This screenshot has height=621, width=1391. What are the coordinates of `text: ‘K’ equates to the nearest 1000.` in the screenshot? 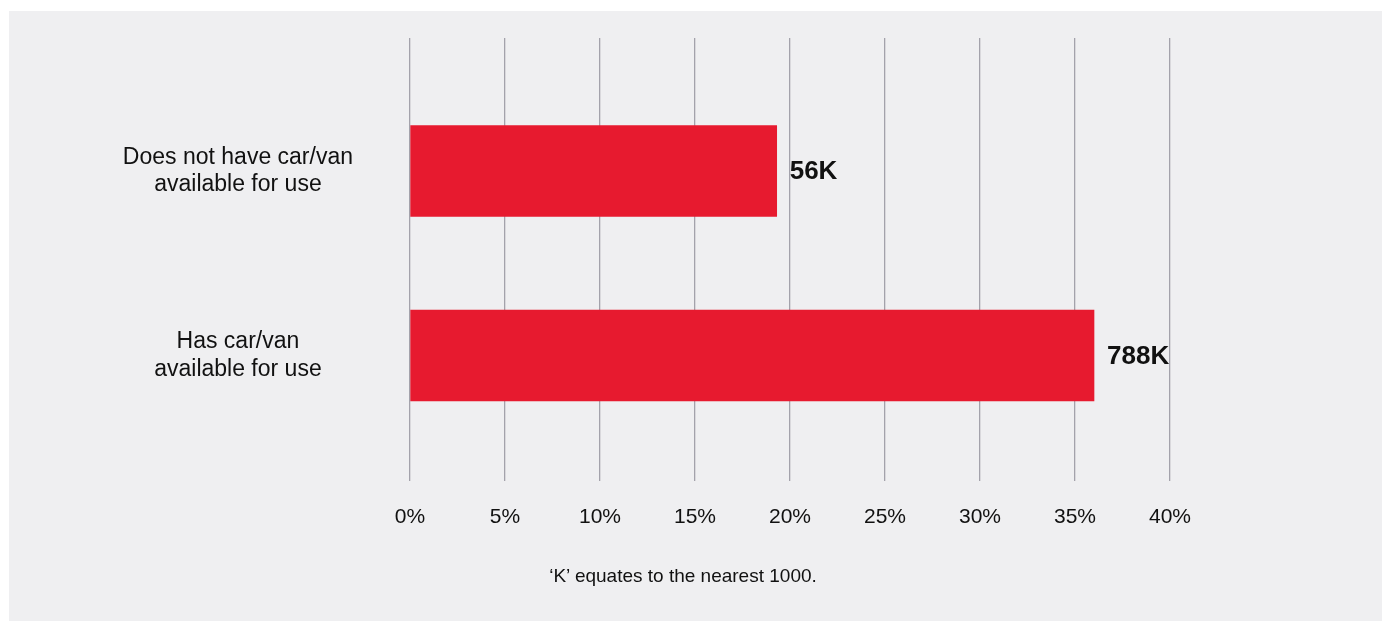 It's located at (683, 576).